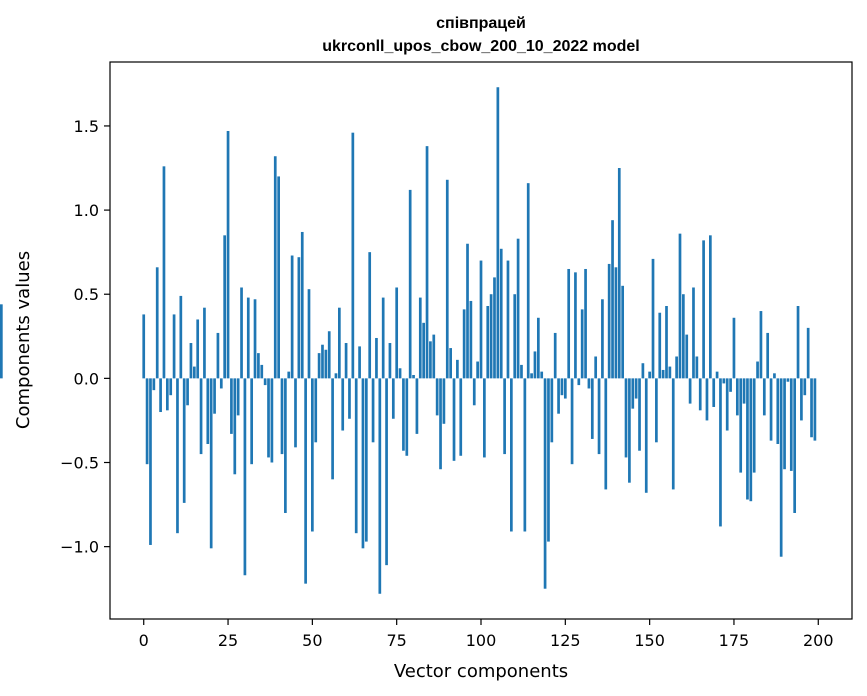 This screenshot has width=867, height=696. What do you see at coordinates (86, 294) in the screenshot?
I see `y-tick-label: 0.5` at bounding box center [86, 294].